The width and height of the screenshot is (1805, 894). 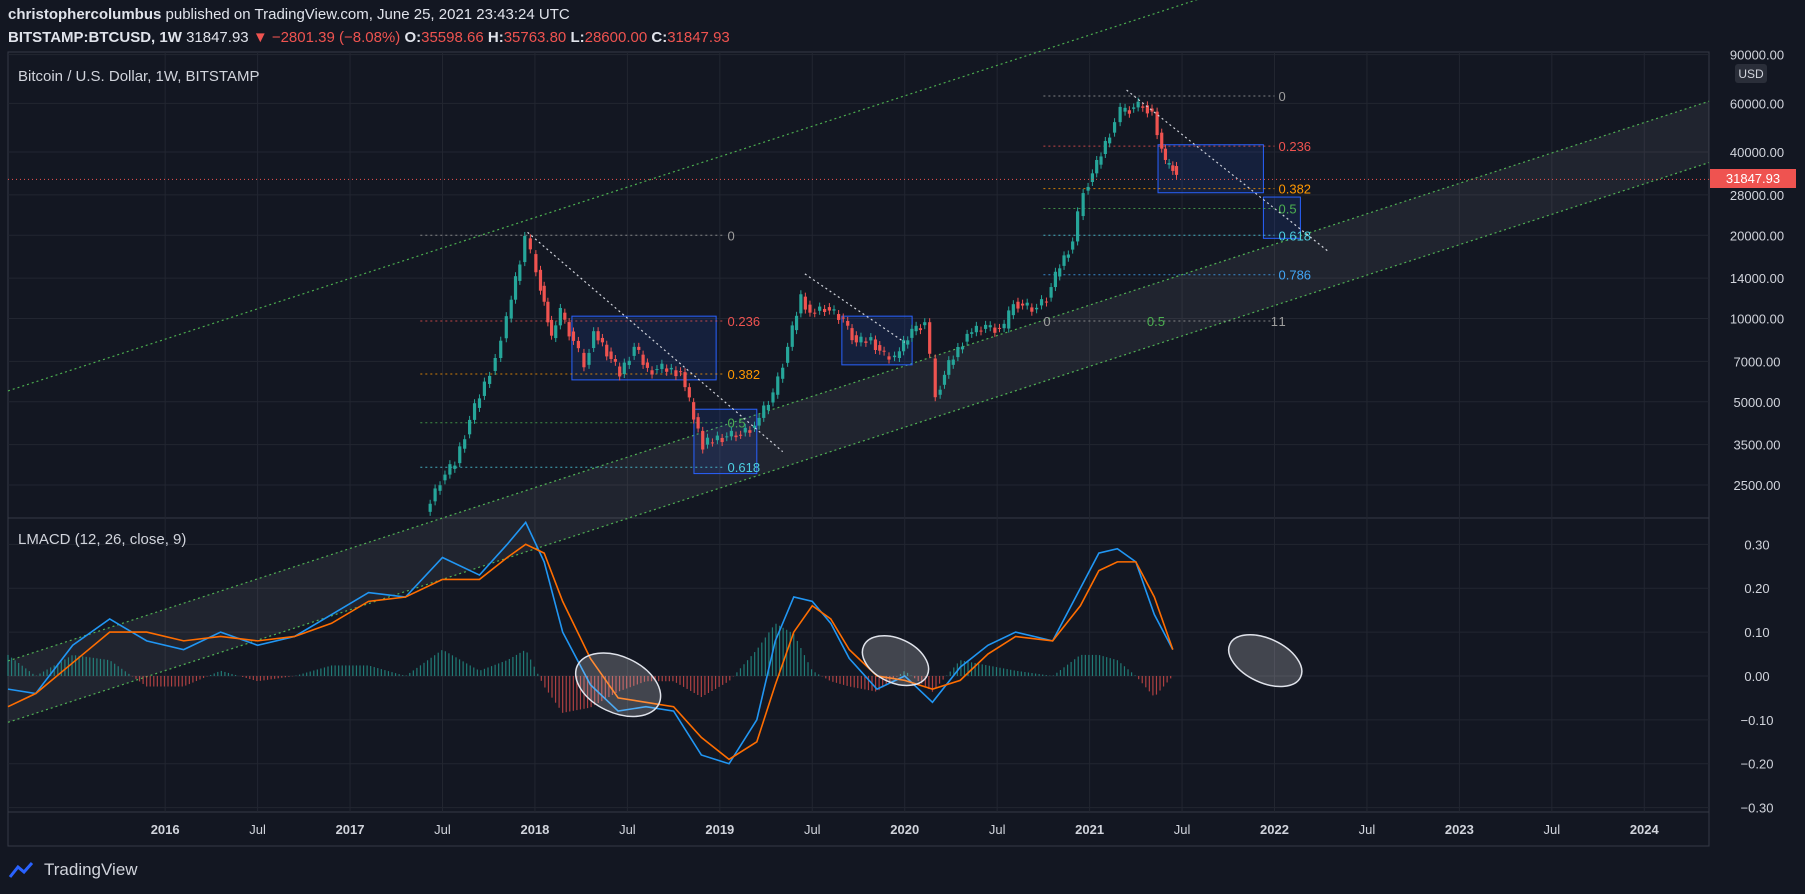 I want to click on x-tick-label: 2022, so click(x=1274, y=829).